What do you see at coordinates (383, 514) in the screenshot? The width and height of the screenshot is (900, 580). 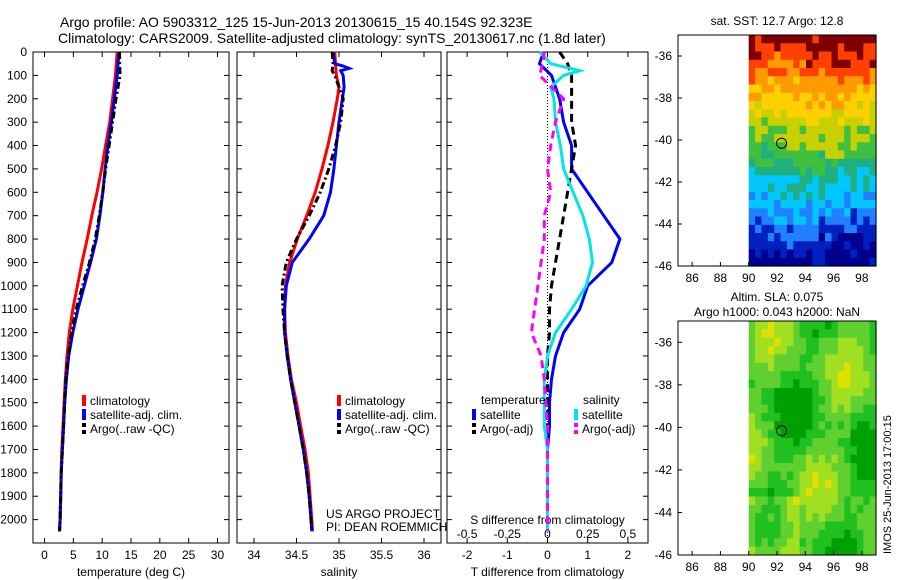 I see `project-label: US ARGO PROJECT` at bounding box center [383, 514].